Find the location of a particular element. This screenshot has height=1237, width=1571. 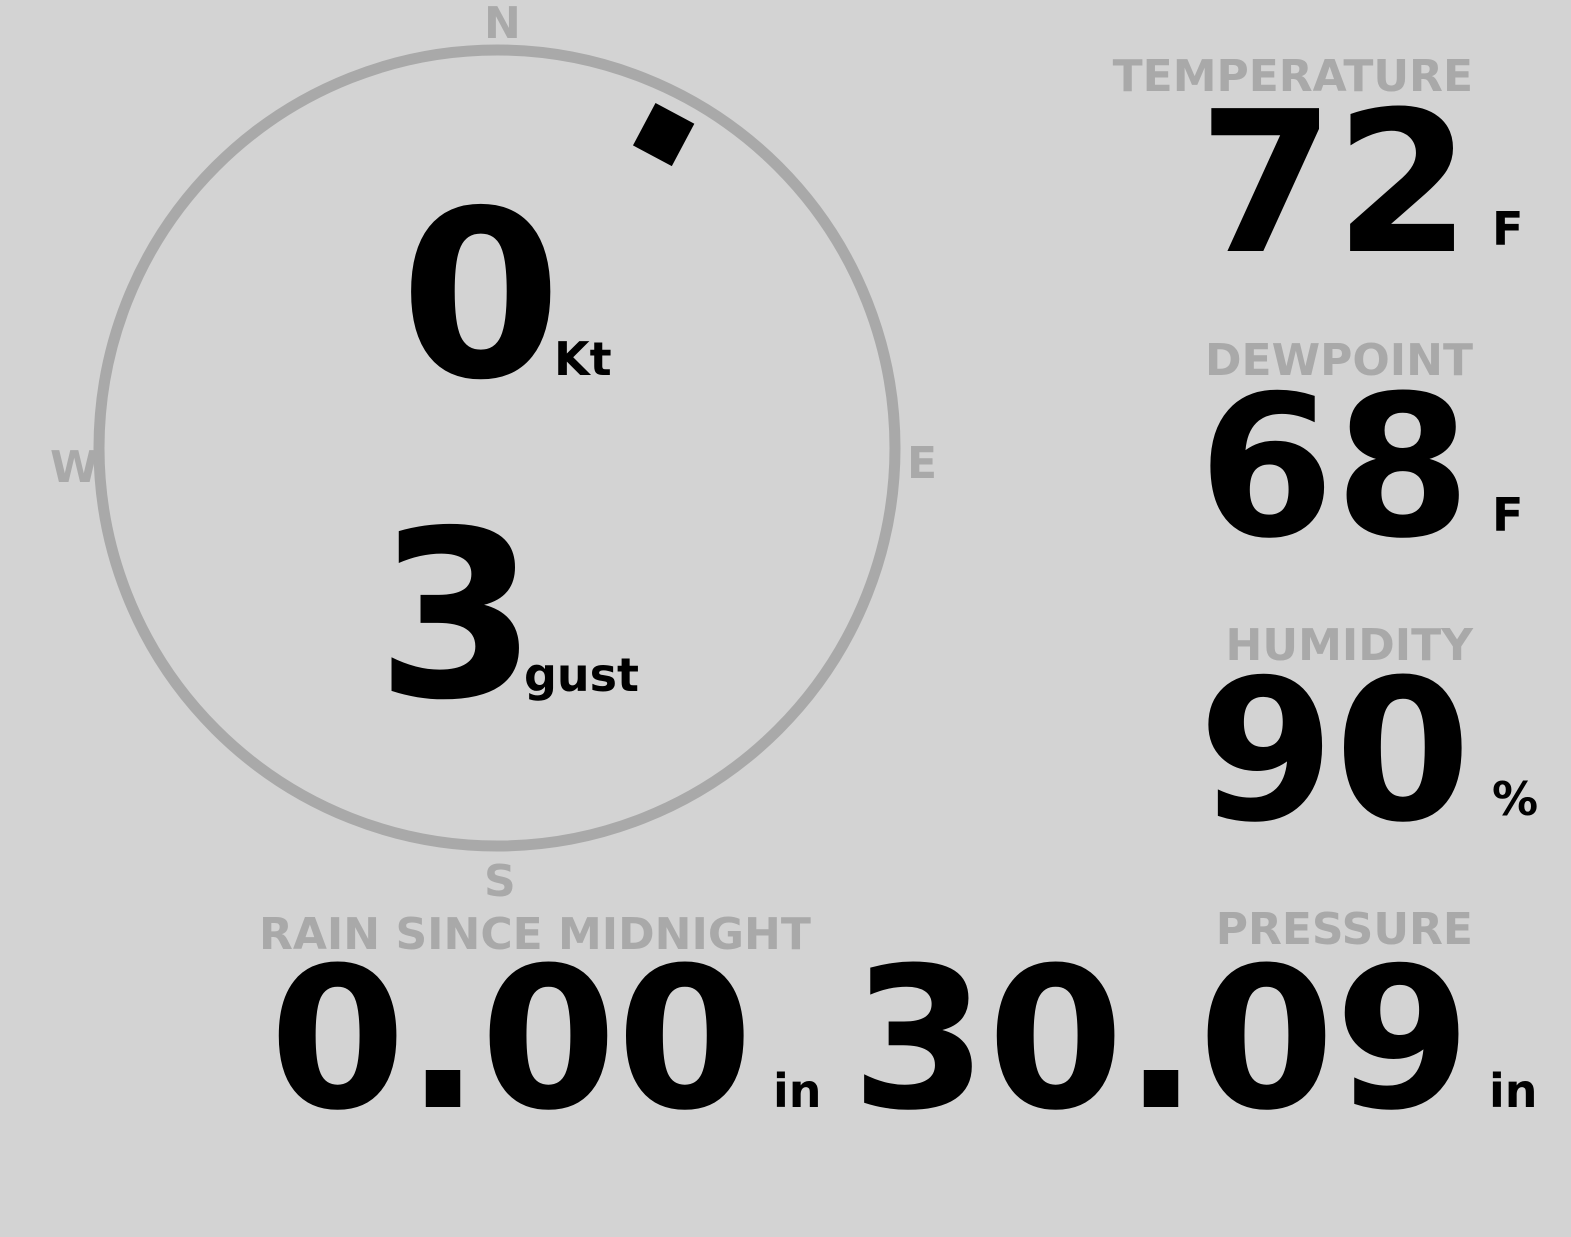

compass-east: E is located at coordinates (922, 463).